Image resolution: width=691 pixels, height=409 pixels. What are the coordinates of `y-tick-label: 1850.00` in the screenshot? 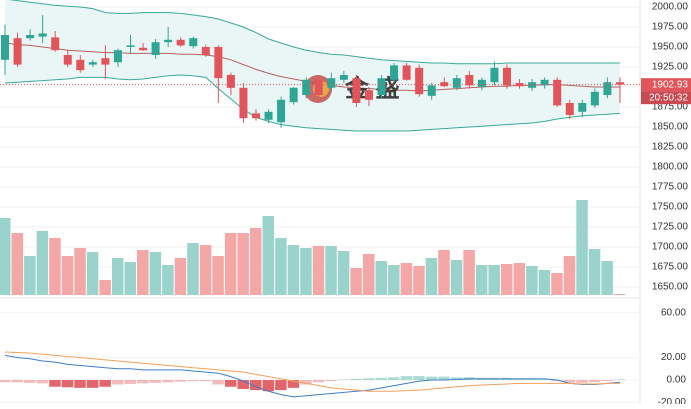 It's located at (670, 127).